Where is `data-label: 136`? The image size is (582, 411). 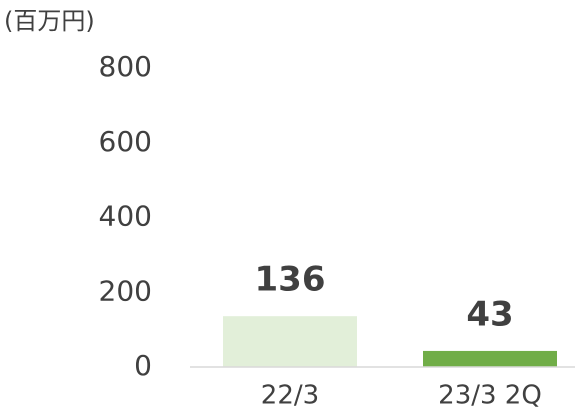
data-label: 136 is located at coordinates (290, 280).